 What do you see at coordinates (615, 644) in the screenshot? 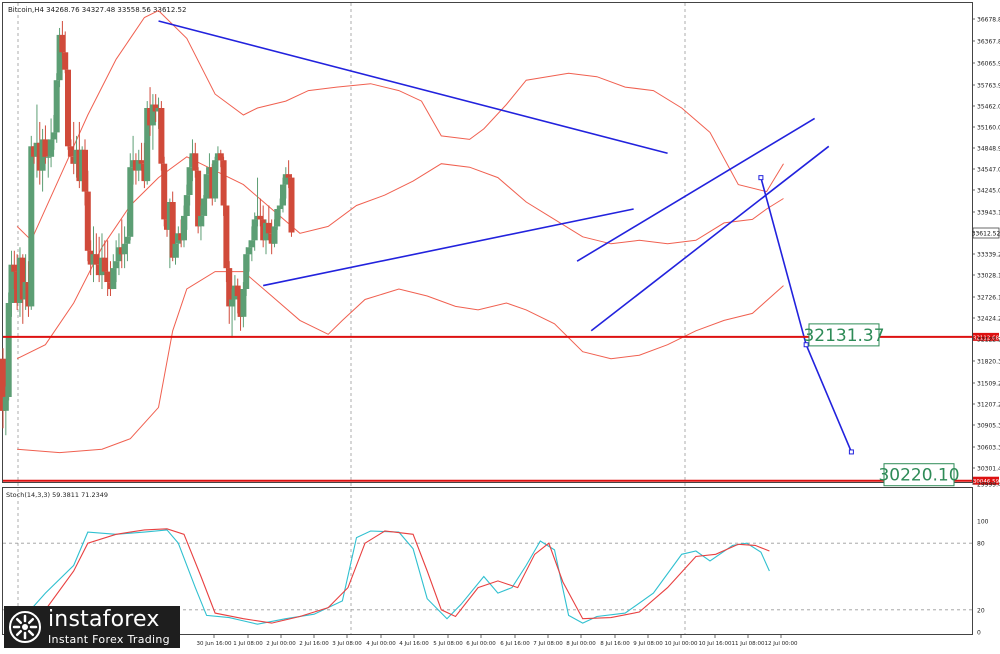
I see `time-tick-label: 8 Jul 16:00` at bounding box center [615, 644].